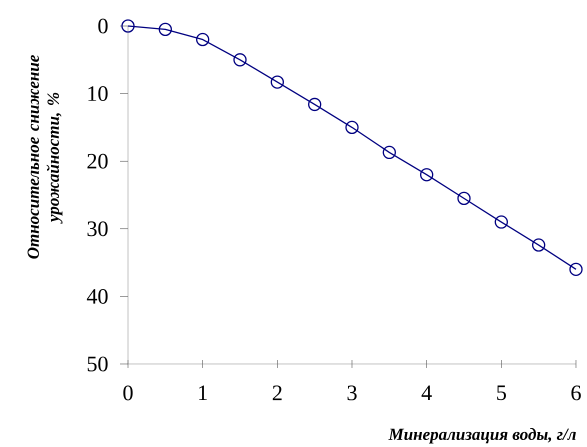  I want to click on y-tick-label: 20, so click(97, 161).